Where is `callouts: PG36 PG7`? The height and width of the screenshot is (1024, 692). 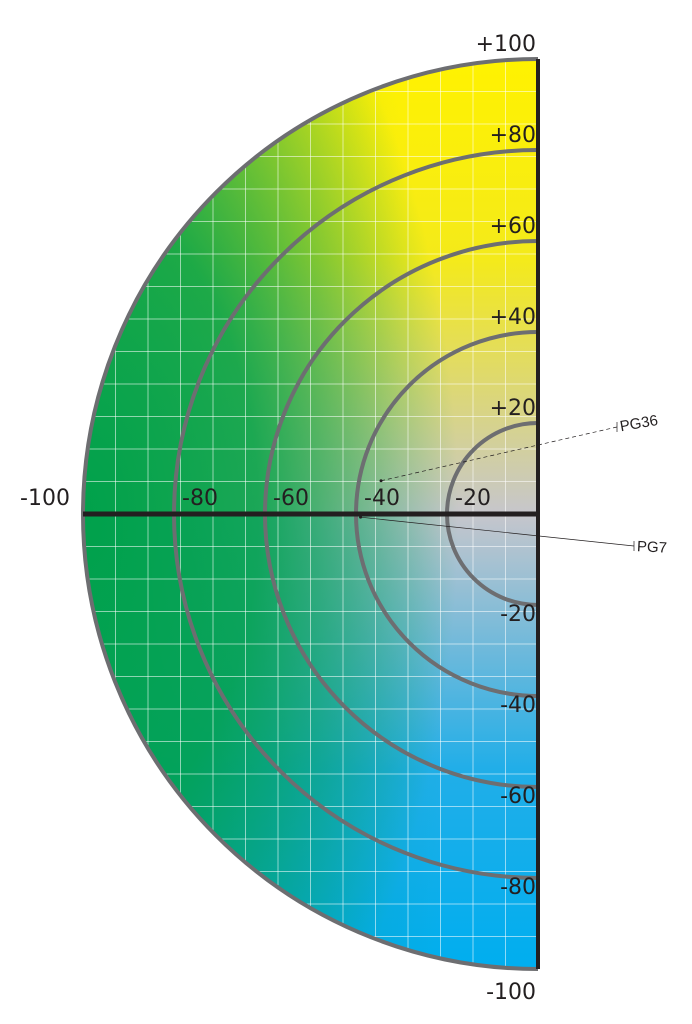
callouts: PG36 PG7 is located at coordinates (513, 484).